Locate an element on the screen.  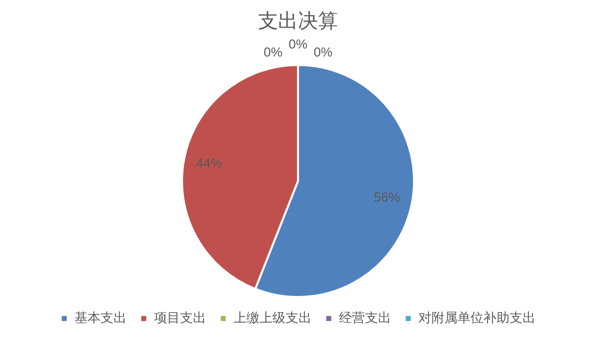
data-label: 56% is located at coordinates (387, 197).